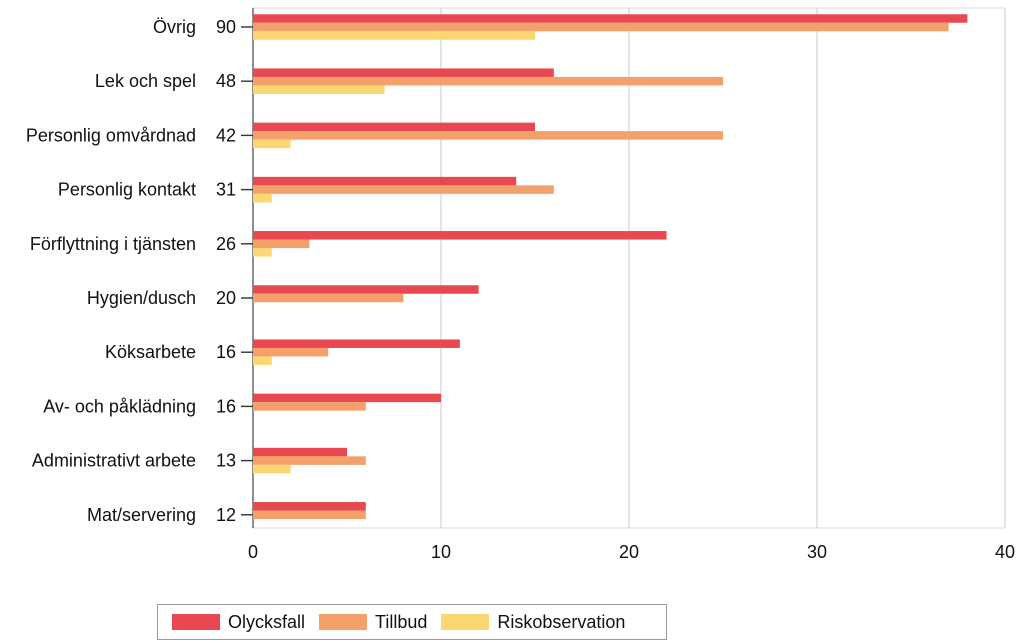 Image resolution: width=1019 pixels, height=643 pixels. I want to click on x-tick-label: 0, so click(253, 552).